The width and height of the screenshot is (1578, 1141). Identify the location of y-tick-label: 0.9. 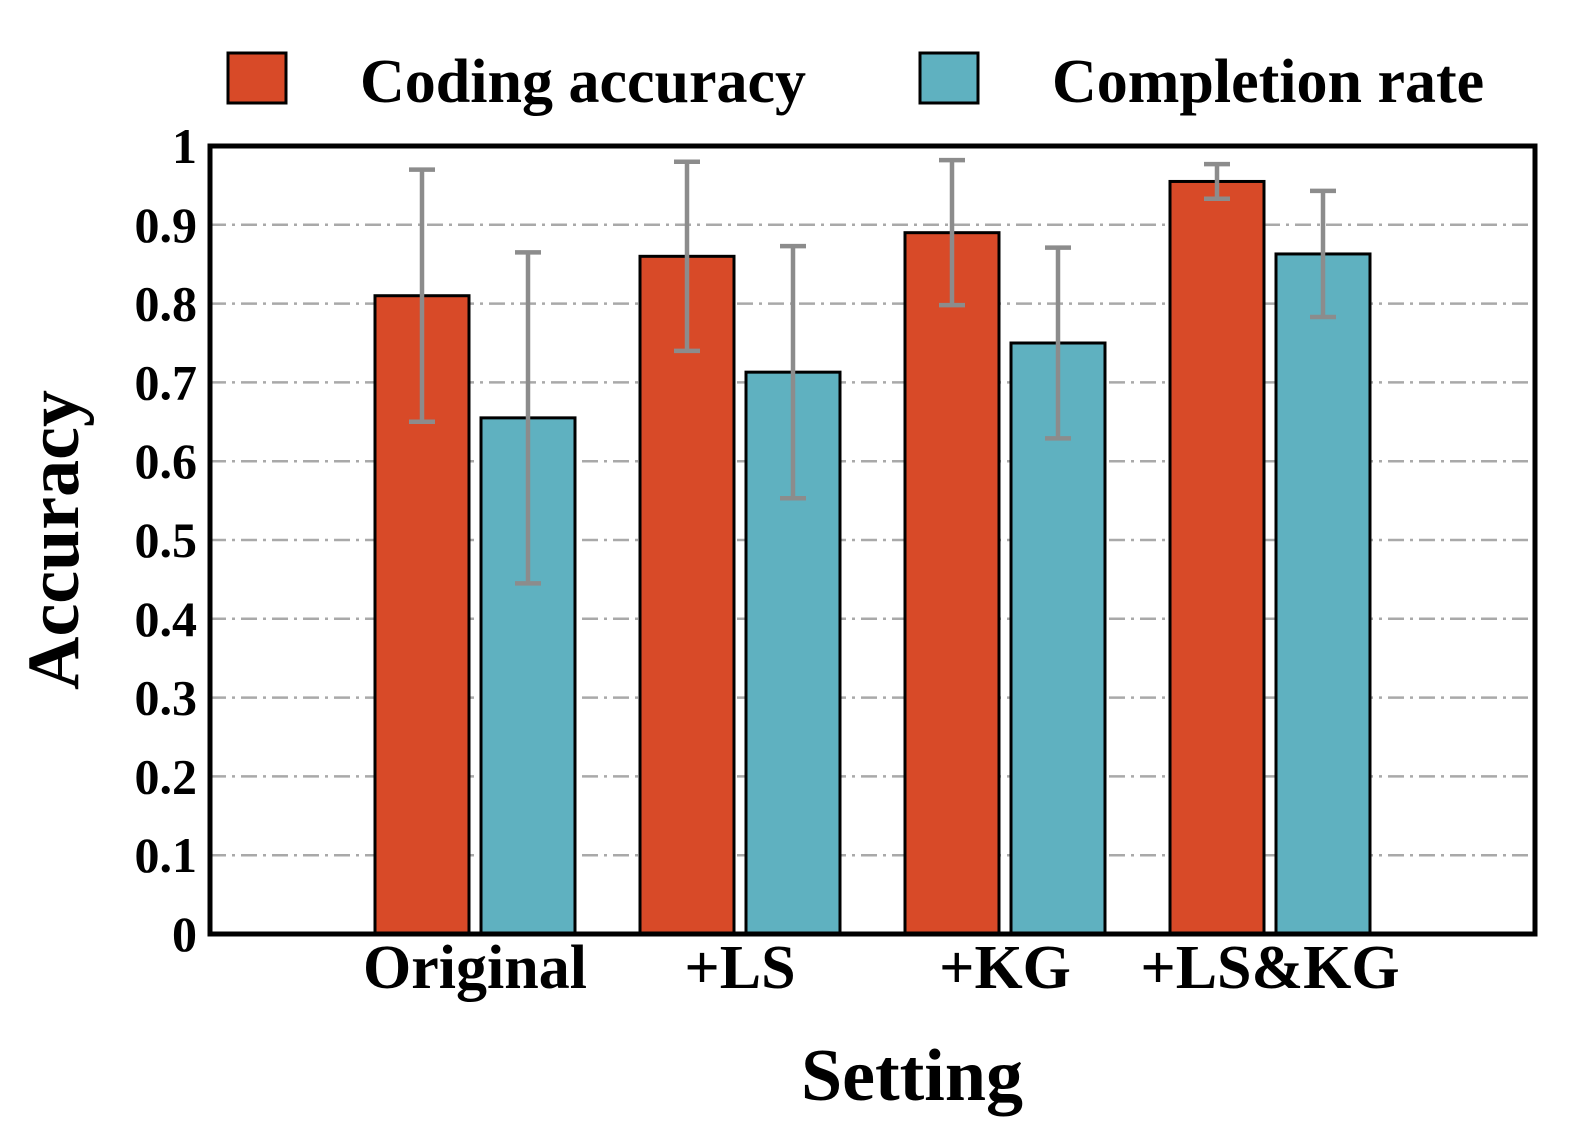
(166, 225).